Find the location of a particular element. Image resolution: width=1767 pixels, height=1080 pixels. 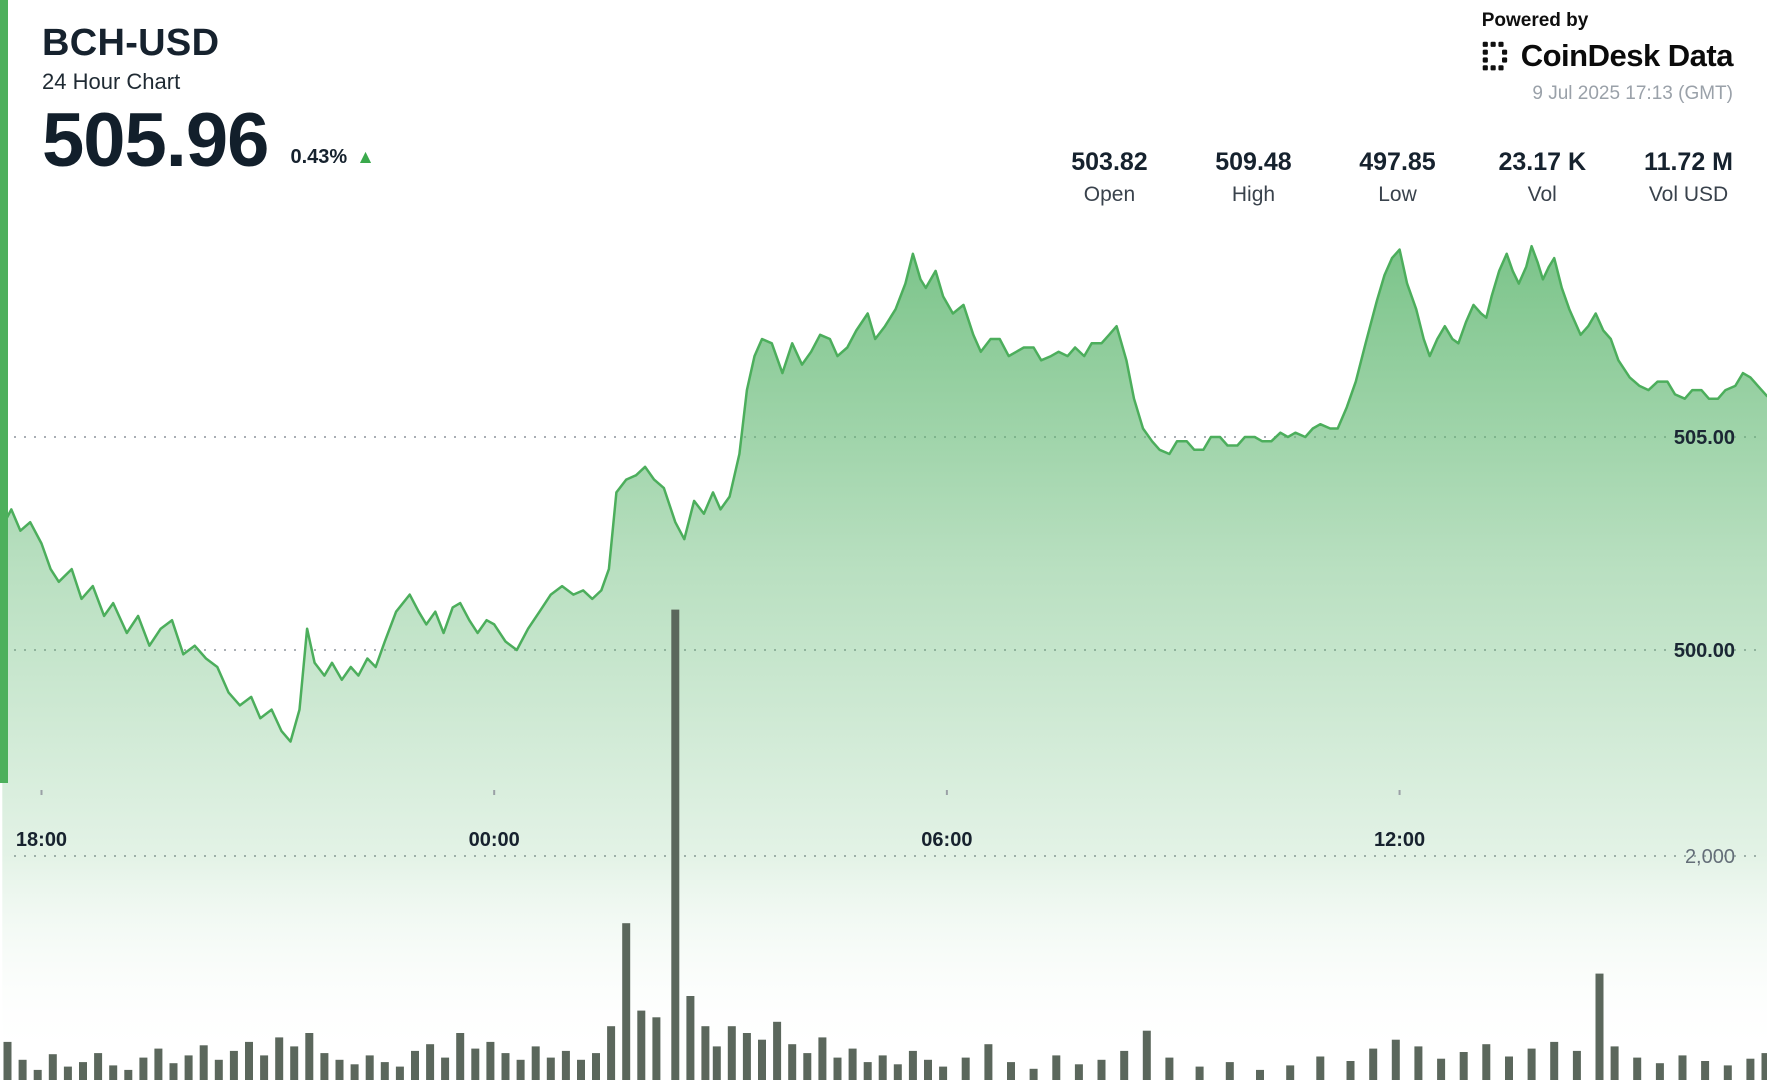

svg-text: 06:00 is located at coordinates (946, 840).